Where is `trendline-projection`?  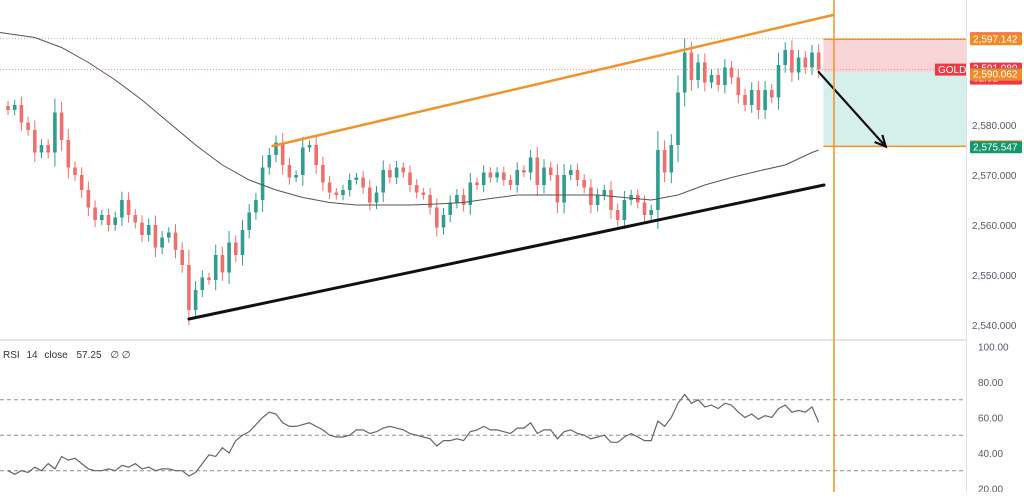
trendline-projection is located at coordinates (852, 109).